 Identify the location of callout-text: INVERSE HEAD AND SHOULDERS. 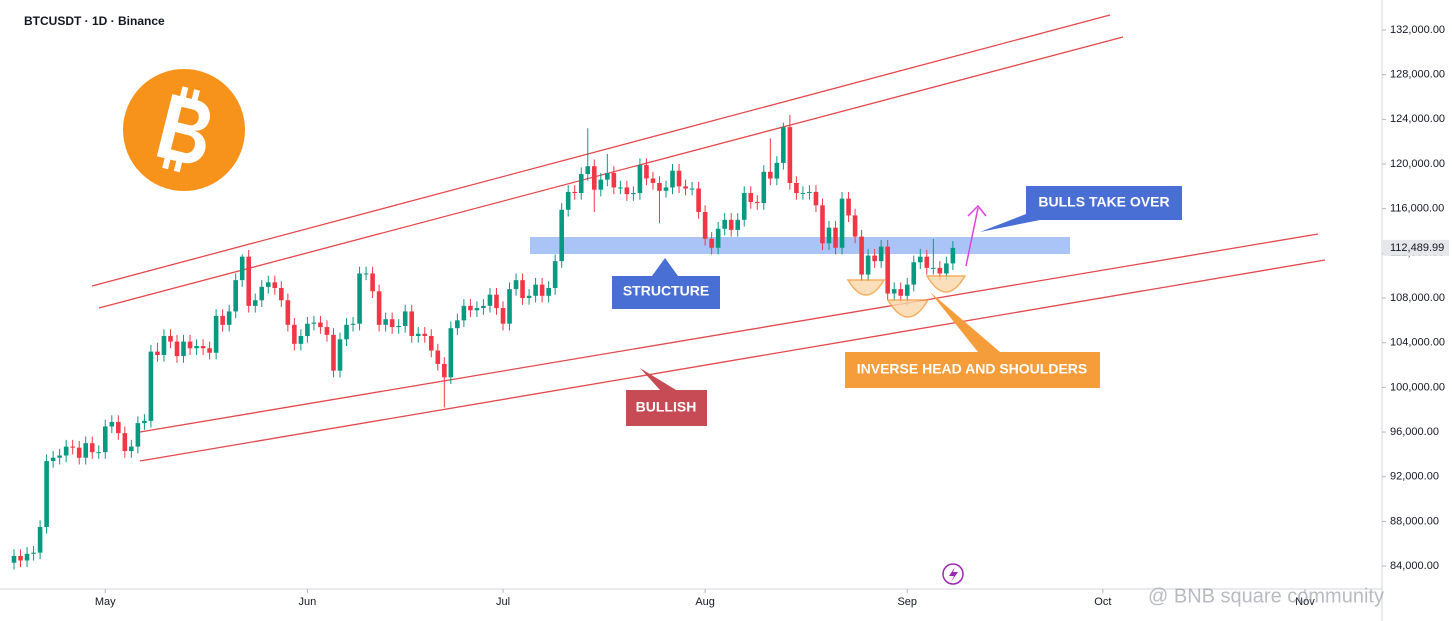
(972, 369).